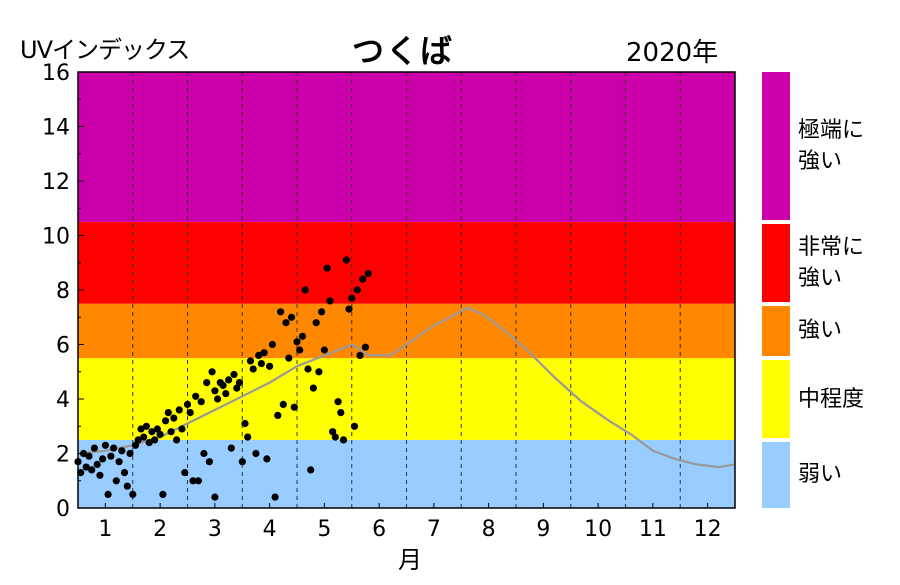 This screenshot has height=585, width=900. I want to click on x-tick-label: 3, so click(215, 529).